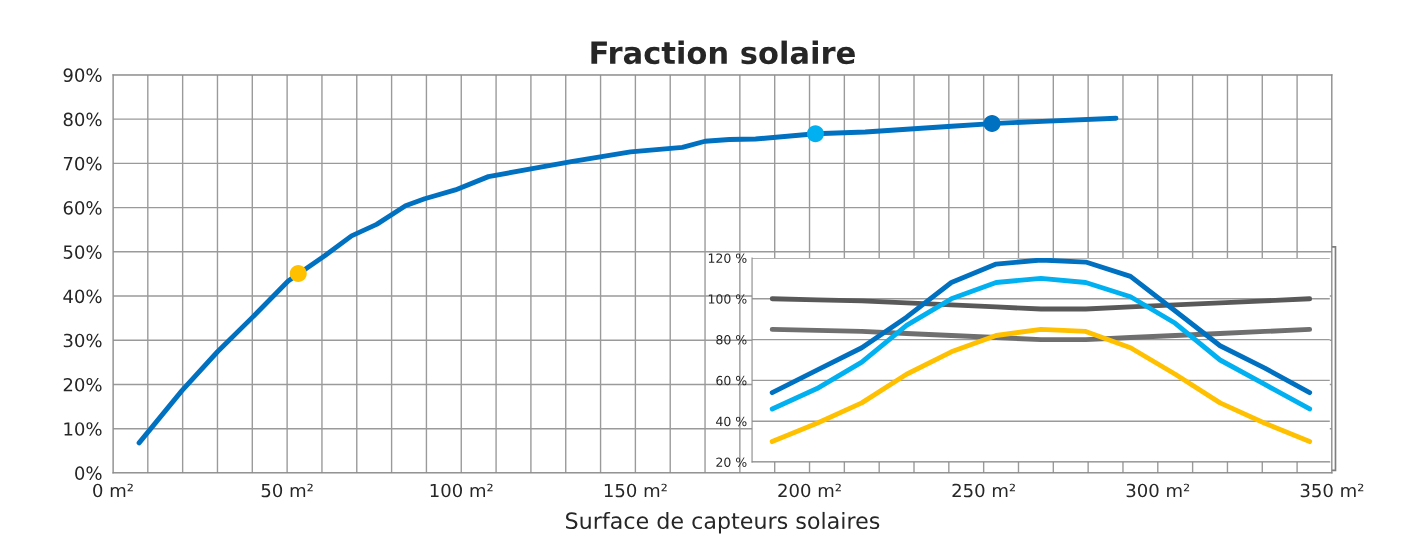 The image size is (1423, 559). What do you see at coordinates (83, 429) in the screenshot?
I see `y-tick-label: 10%` at bounding box center [83, 429].